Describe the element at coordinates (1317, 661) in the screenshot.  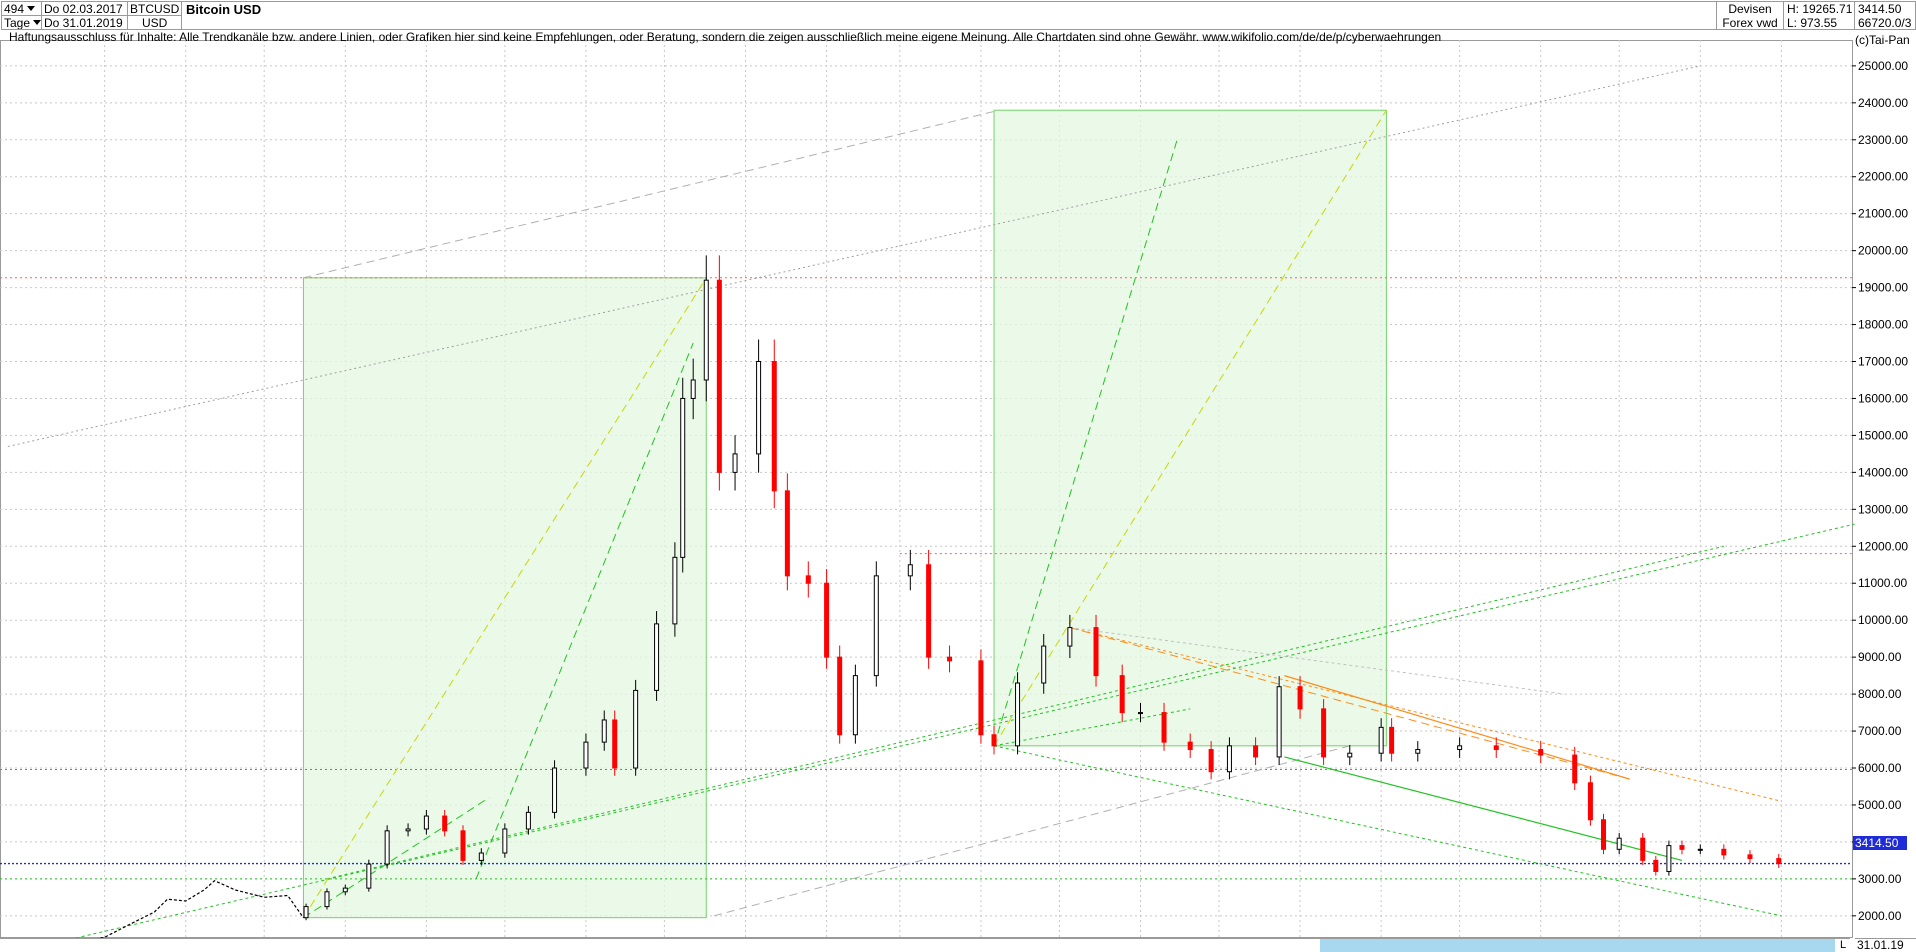
I see `grey-guide-line` at that location.